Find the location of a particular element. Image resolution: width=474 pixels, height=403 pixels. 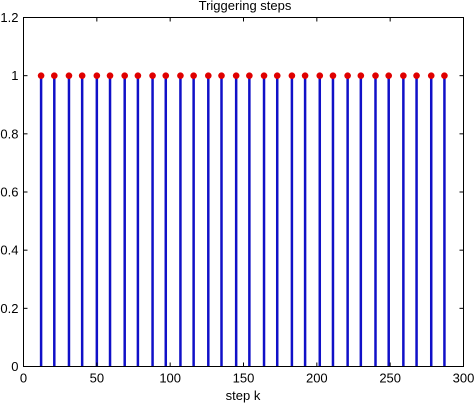

y-tick-label: 0.4 is located at coordinates (9, 250).